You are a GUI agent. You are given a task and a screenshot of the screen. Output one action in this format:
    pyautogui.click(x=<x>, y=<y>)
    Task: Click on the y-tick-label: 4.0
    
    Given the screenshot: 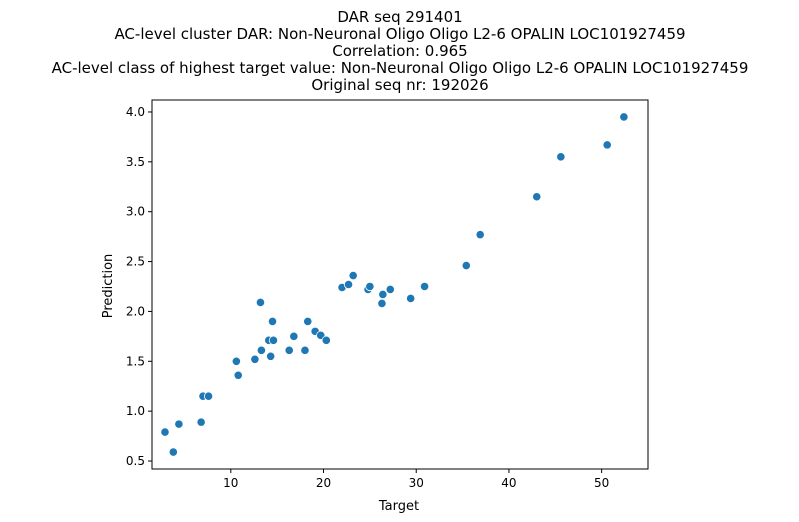 What is the action you would take?
    pyautogui.click(x=135, y=112)
    